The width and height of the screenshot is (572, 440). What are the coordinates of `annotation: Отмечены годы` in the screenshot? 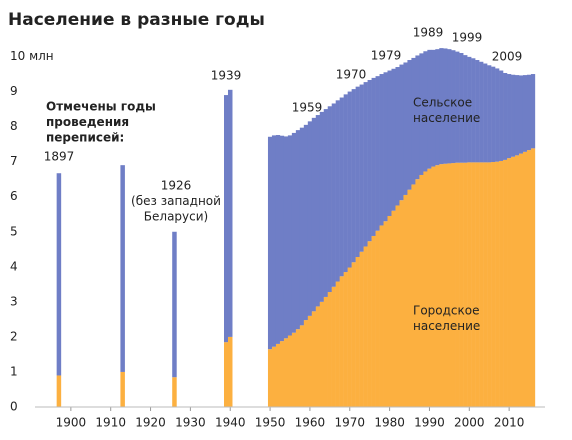 It's located at (101, 107).